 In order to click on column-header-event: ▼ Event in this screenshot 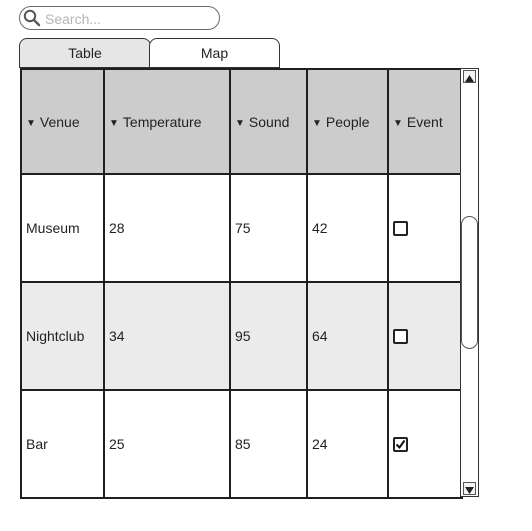, I will do `click(425, 121)`.